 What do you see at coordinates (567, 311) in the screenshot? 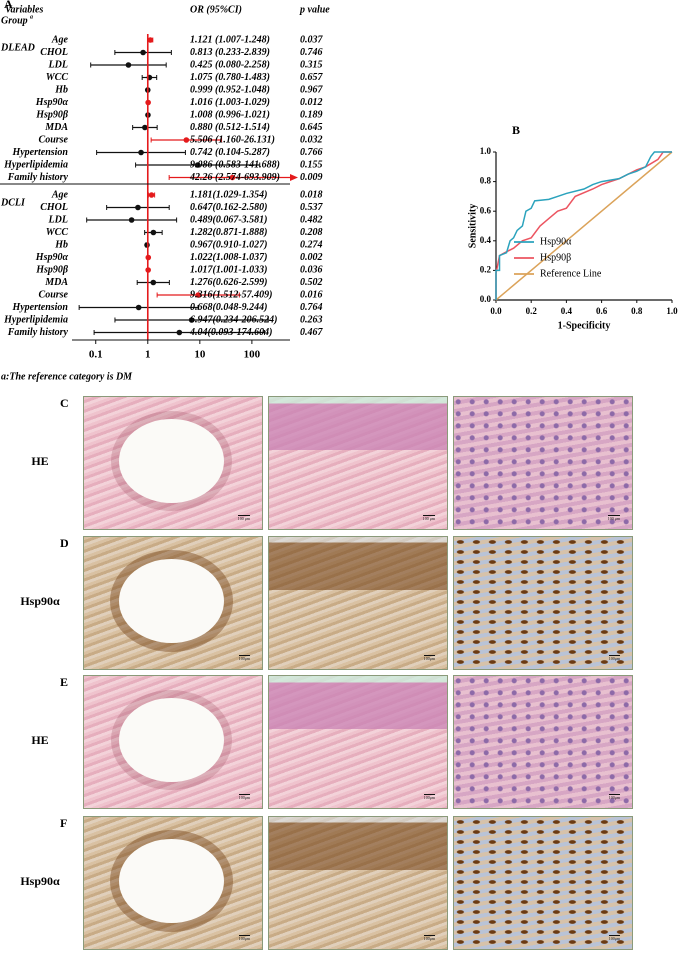
I see `x-tick-label: 0.4` at bounding box center [567, 311].